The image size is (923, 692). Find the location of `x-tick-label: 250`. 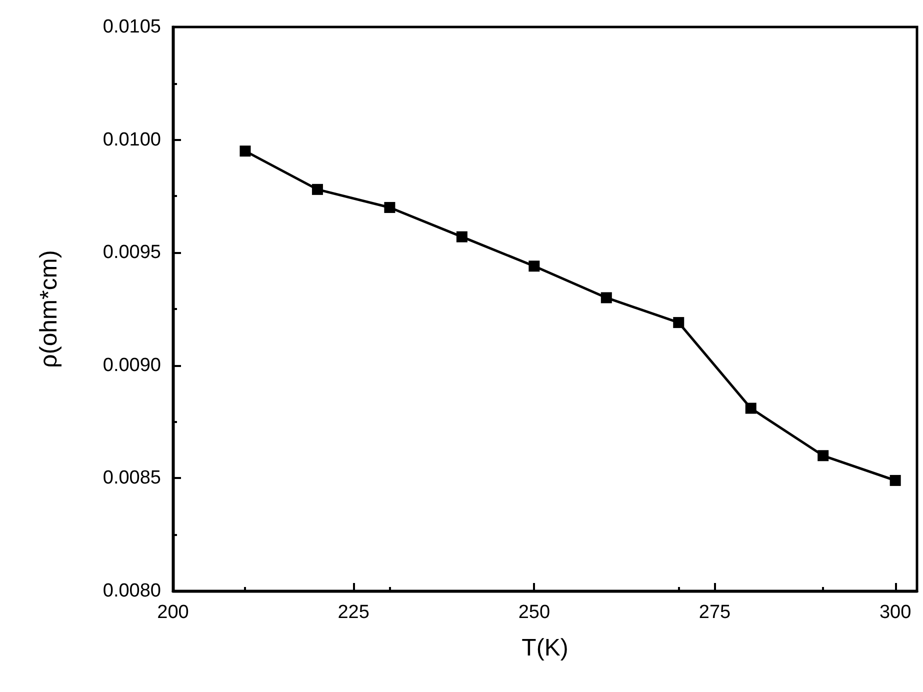

x-tick-label: 250 is located at coordinates (534, 612).